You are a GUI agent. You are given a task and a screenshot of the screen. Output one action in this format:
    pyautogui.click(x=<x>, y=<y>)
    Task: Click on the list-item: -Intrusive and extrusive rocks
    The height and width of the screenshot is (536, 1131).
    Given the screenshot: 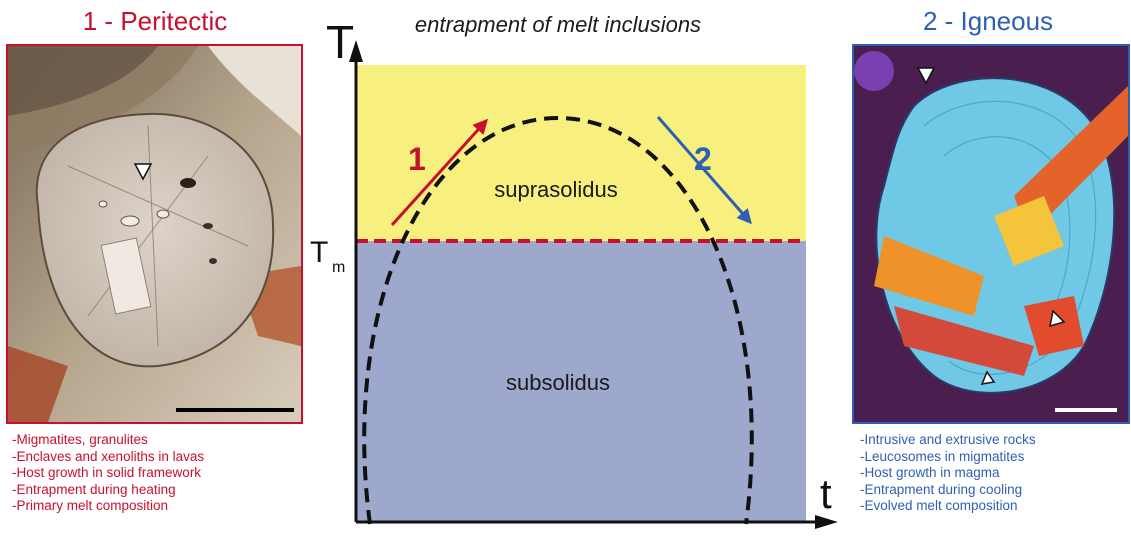 What is the action you would take?
    pyautogui.click(x=948, y=439)
    